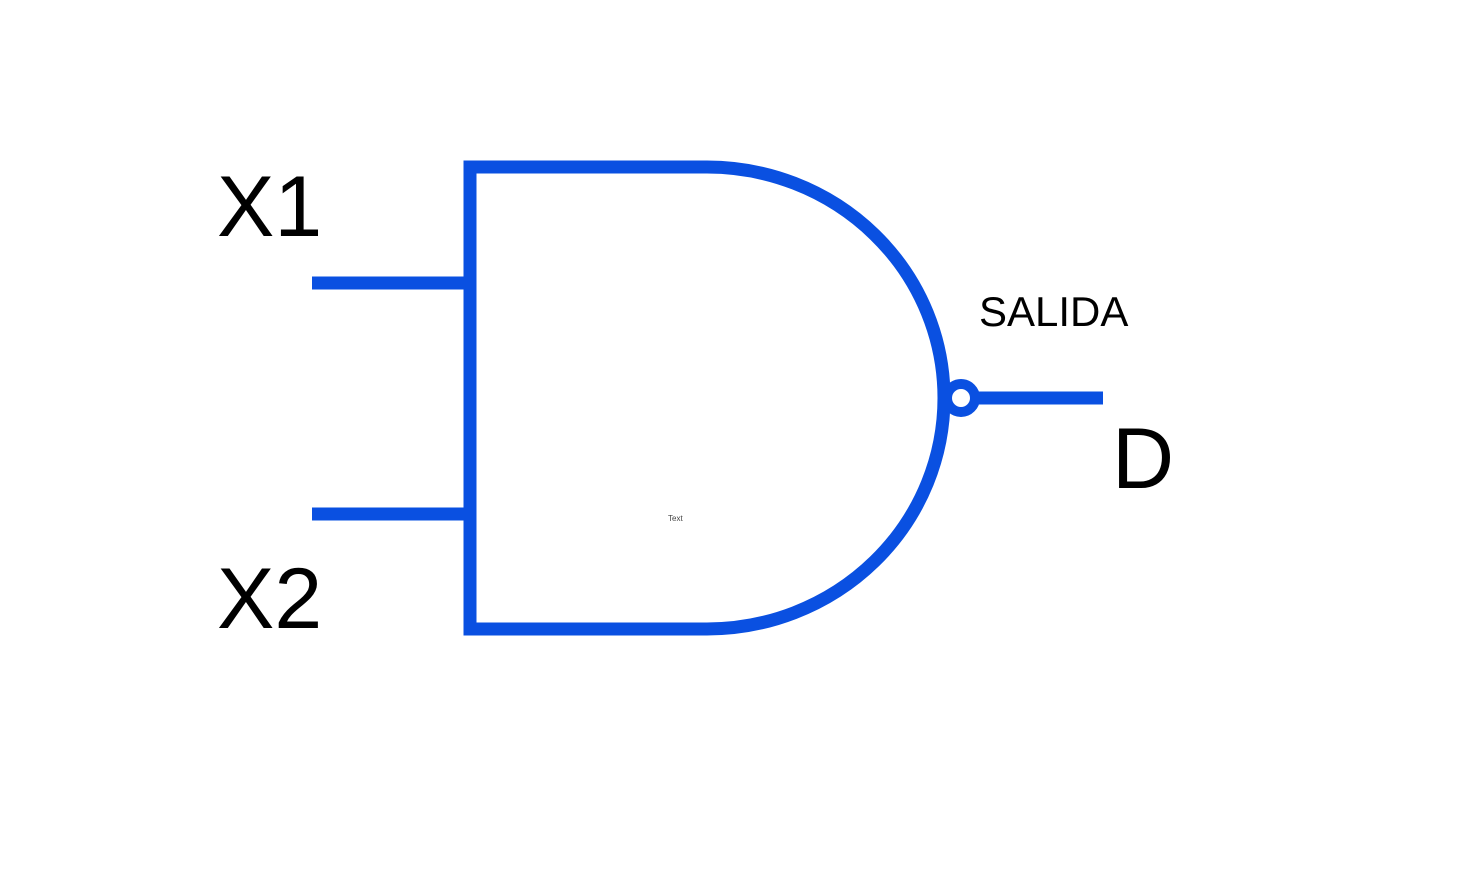 This screenshot has height=876, width=1464. What do you see at coordinates (961, 398) in the screenshot?
I see `inversion-bubble` at bounding box center [961, 398].